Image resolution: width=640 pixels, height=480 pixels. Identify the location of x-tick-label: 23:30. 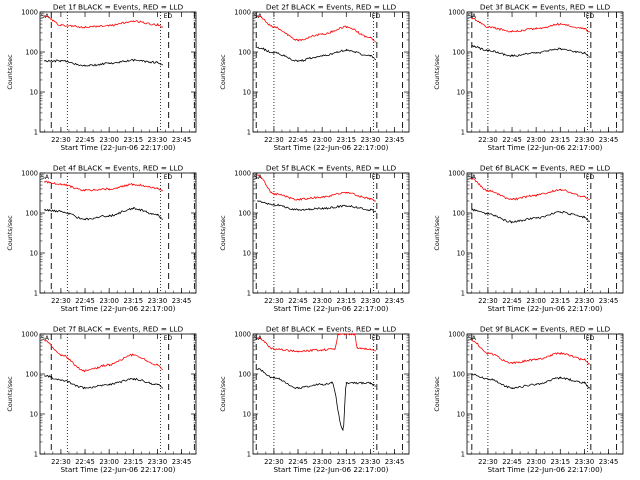
(371, 462).